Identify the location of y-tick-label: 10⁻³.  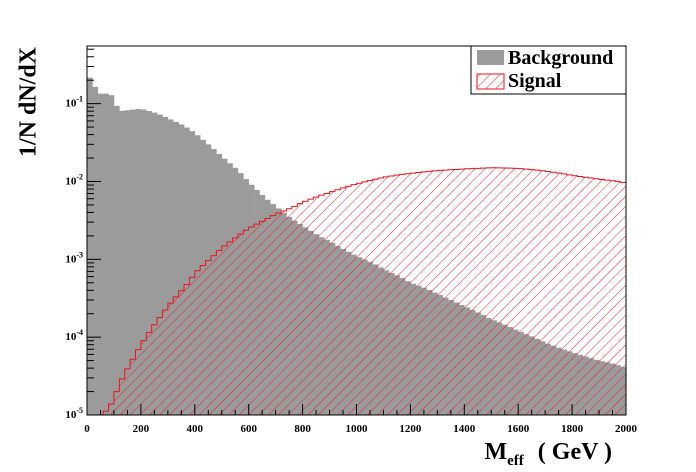
(74, 257).